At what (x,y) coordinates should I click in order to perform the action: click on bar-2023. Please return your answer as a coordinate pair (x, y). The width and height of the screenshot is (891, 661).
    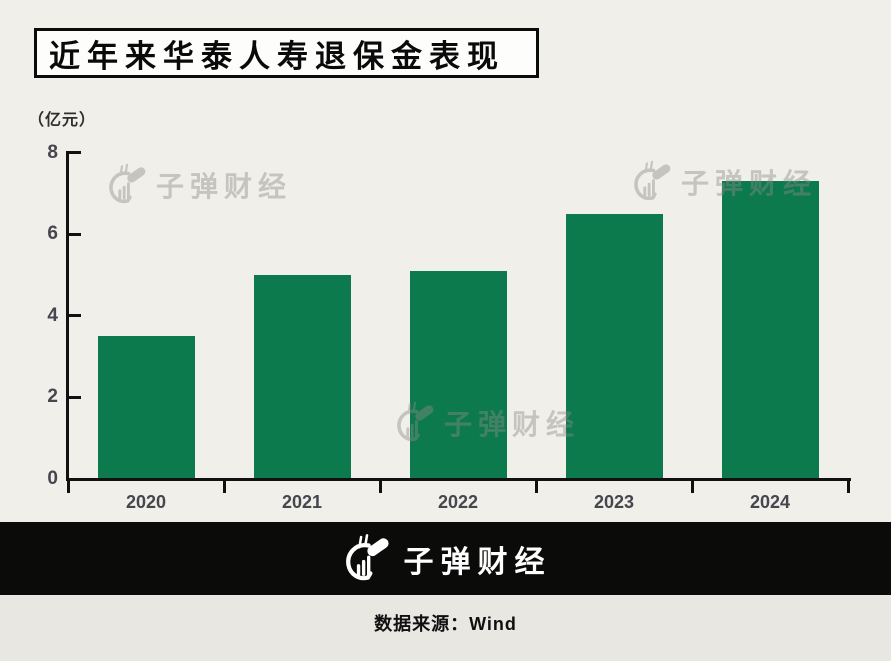
    Looking at the image, I should click on (614, 346).